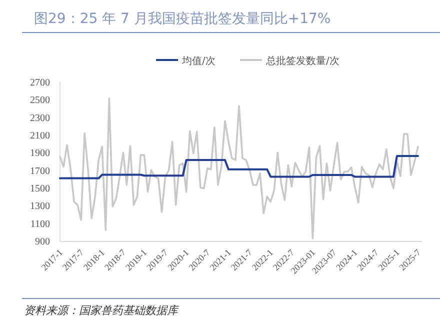 The image size is (447, 321). What do you see at coordinates (40, 118) in the screenshot?
I see `y-tick-label: 2300` at bounding box center [40, 118].